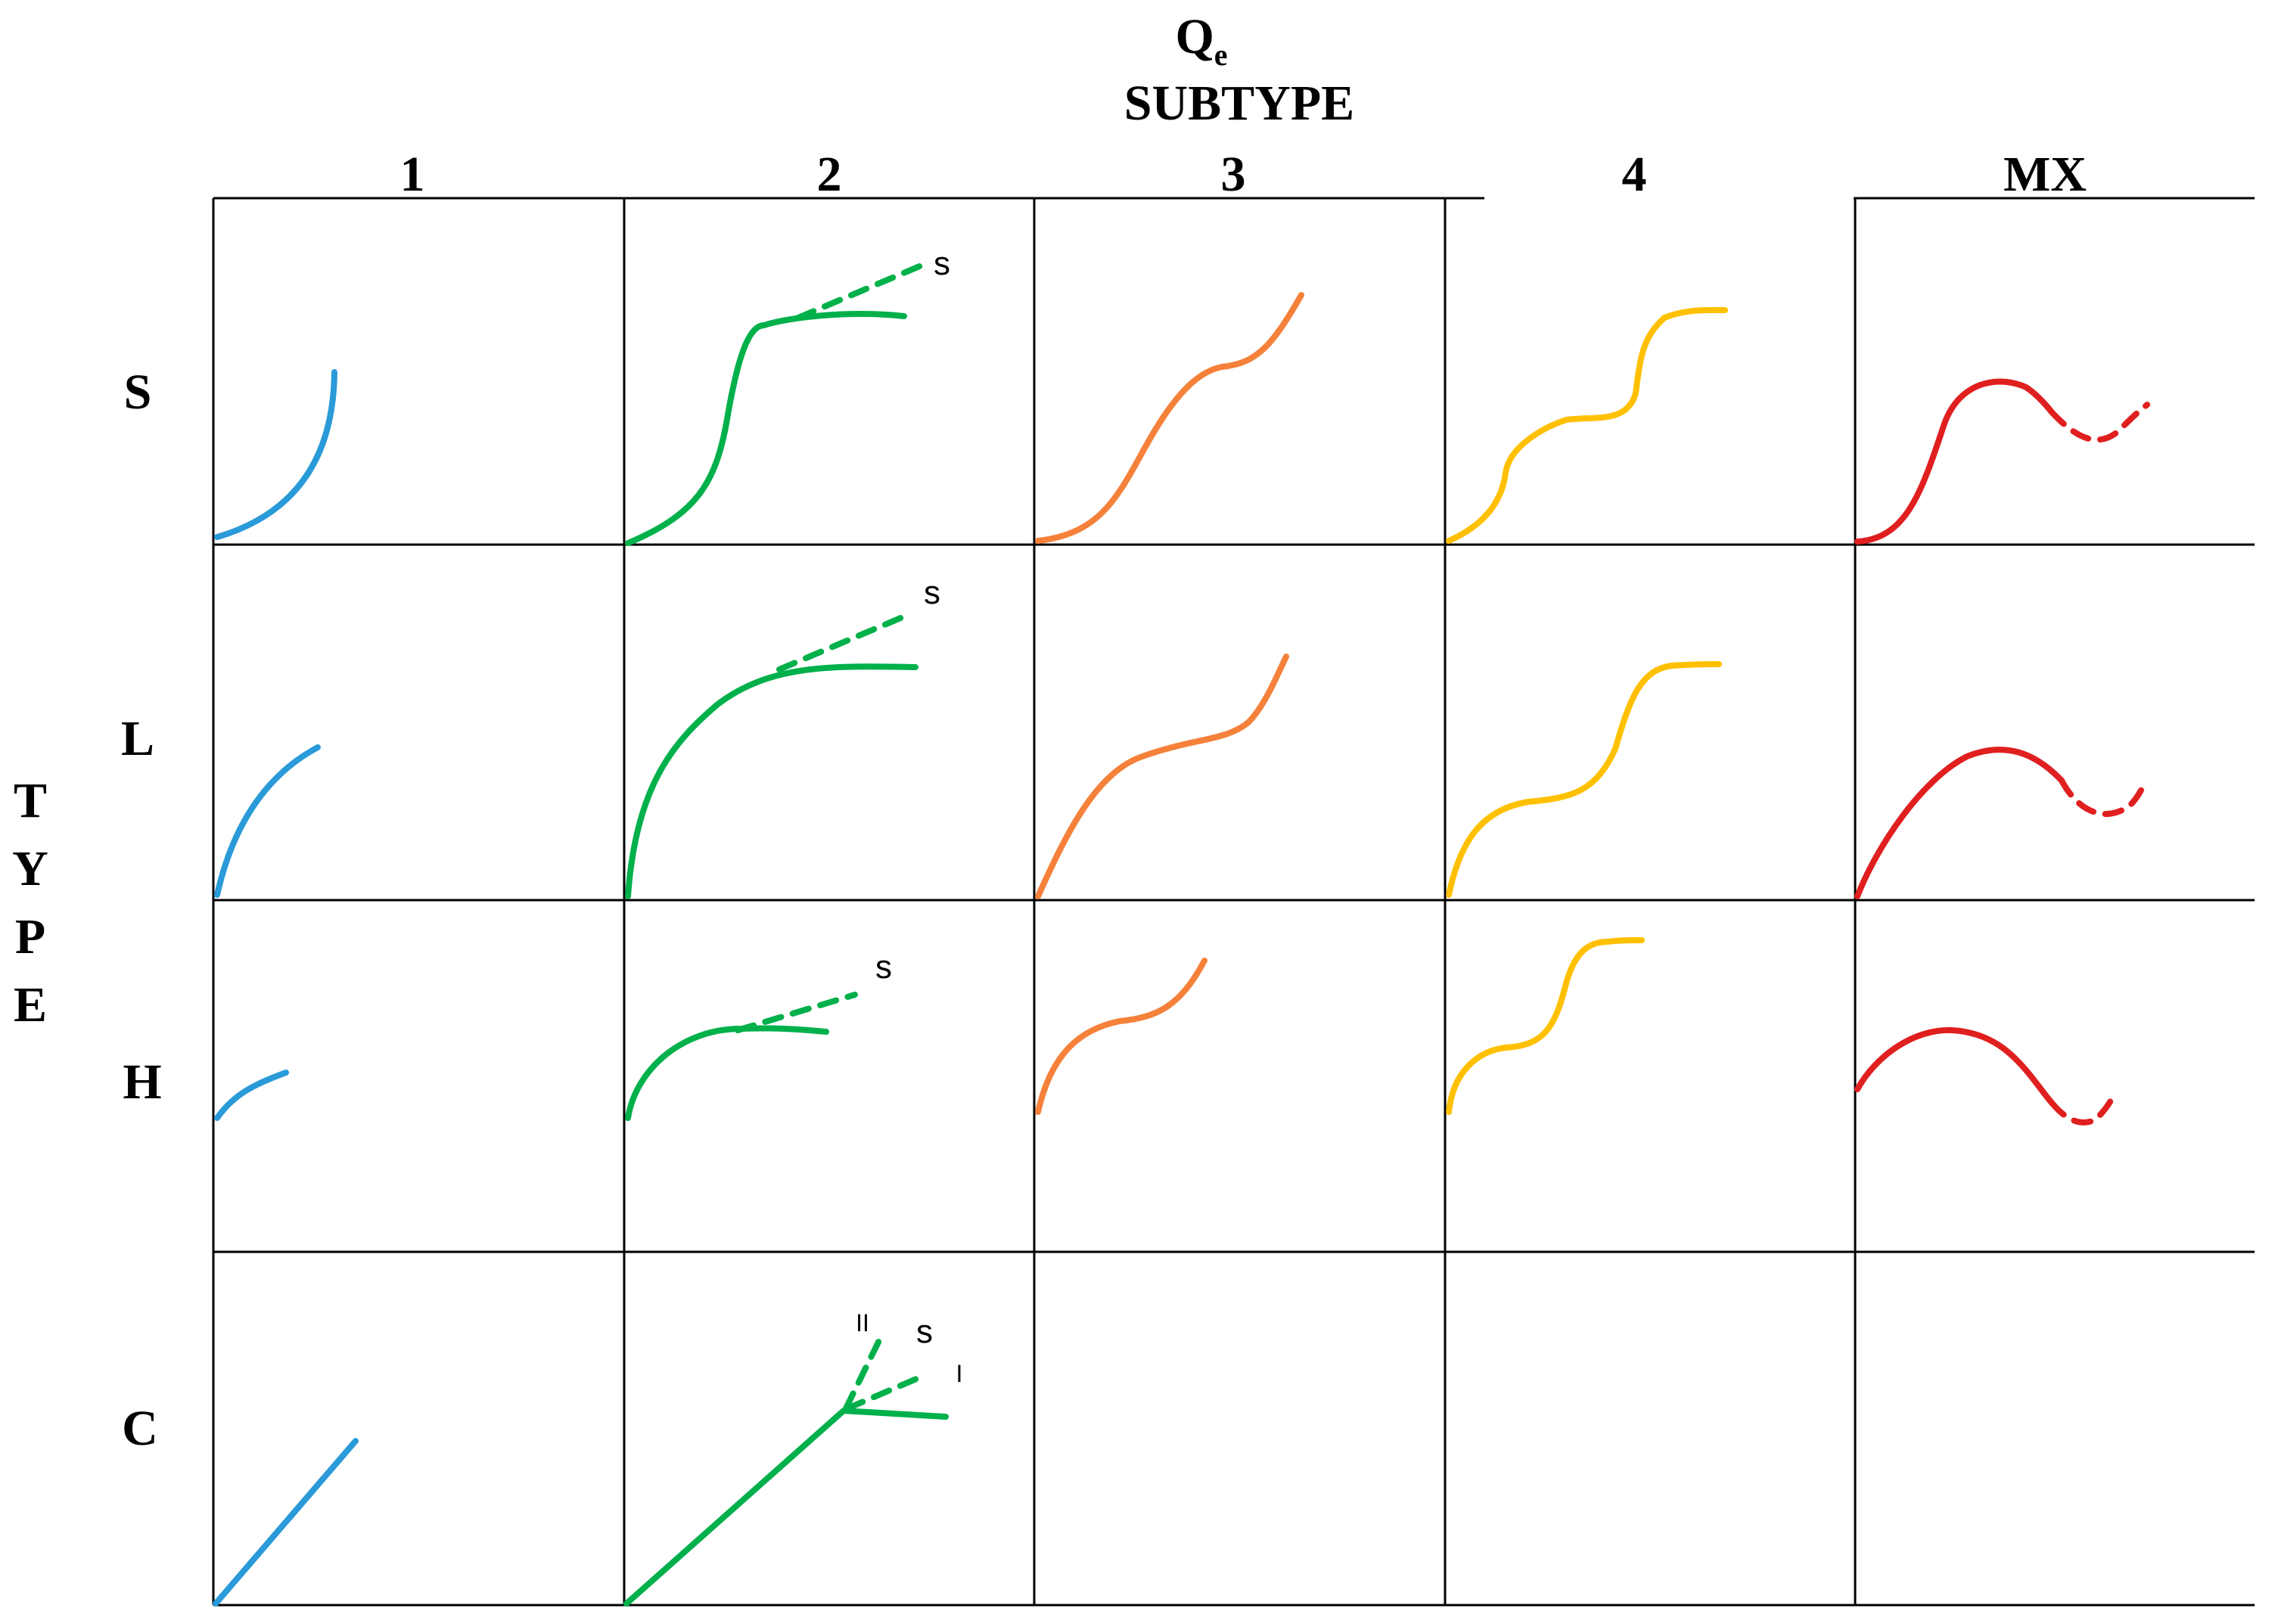  Describe the element at coordinates (1954, 461) in the screenshot. I see `curve-s-mx` at that location.